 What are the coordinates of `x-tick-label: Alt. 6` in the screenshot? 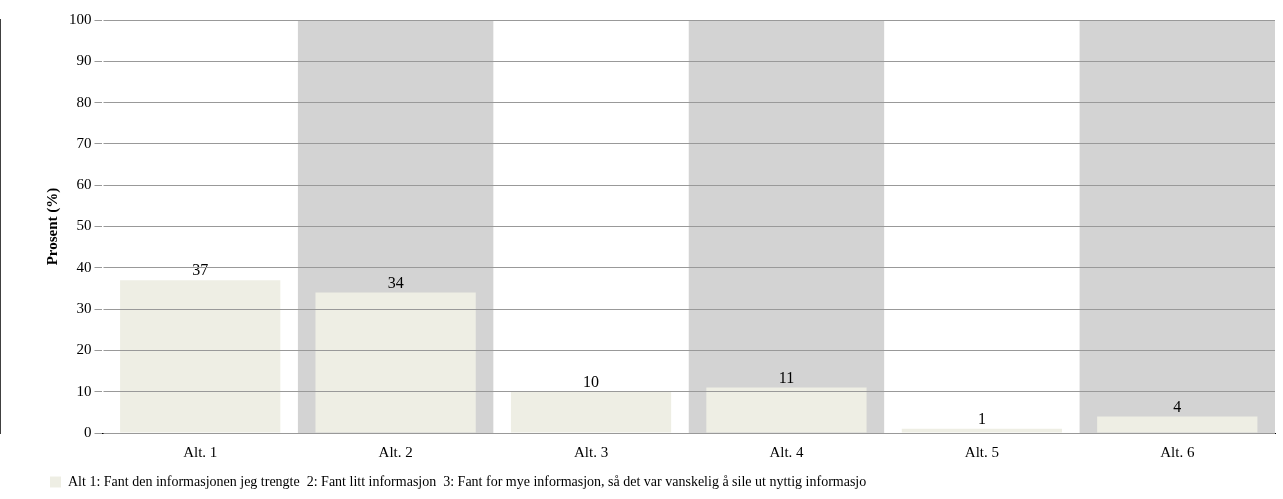 It's located at (1177, 451).